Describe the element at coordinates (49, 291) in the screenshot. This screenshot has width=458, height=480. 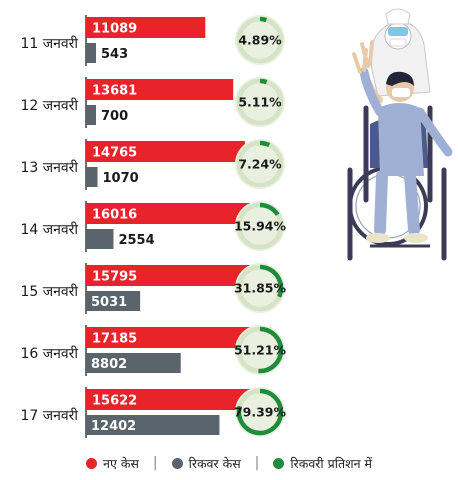
I see `date-label: 15 जनवरी` at that location.